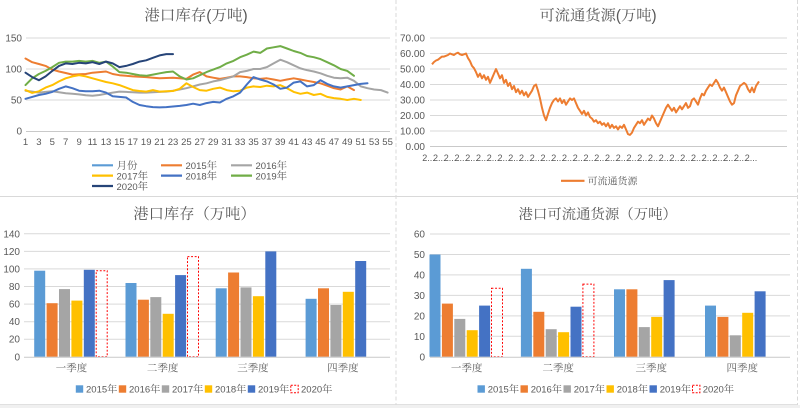  Describe the element at coordinates (412, 101) in the screenshot. I see `svg-text: 30.00` at that location.